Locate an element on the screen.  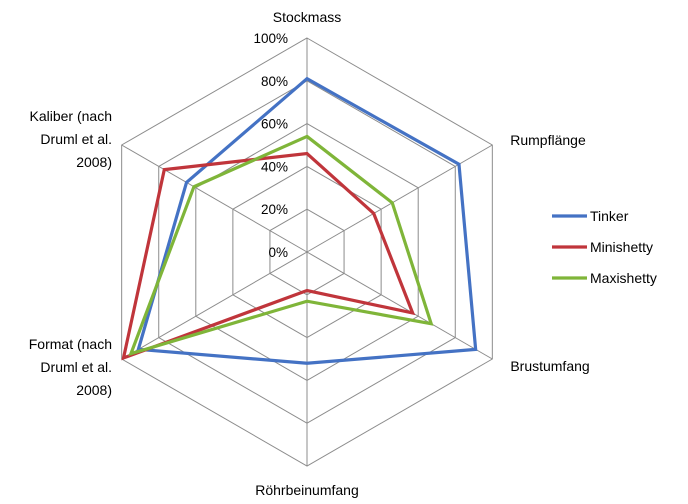
tick-label: 20% is located at coordinates (274, 209).